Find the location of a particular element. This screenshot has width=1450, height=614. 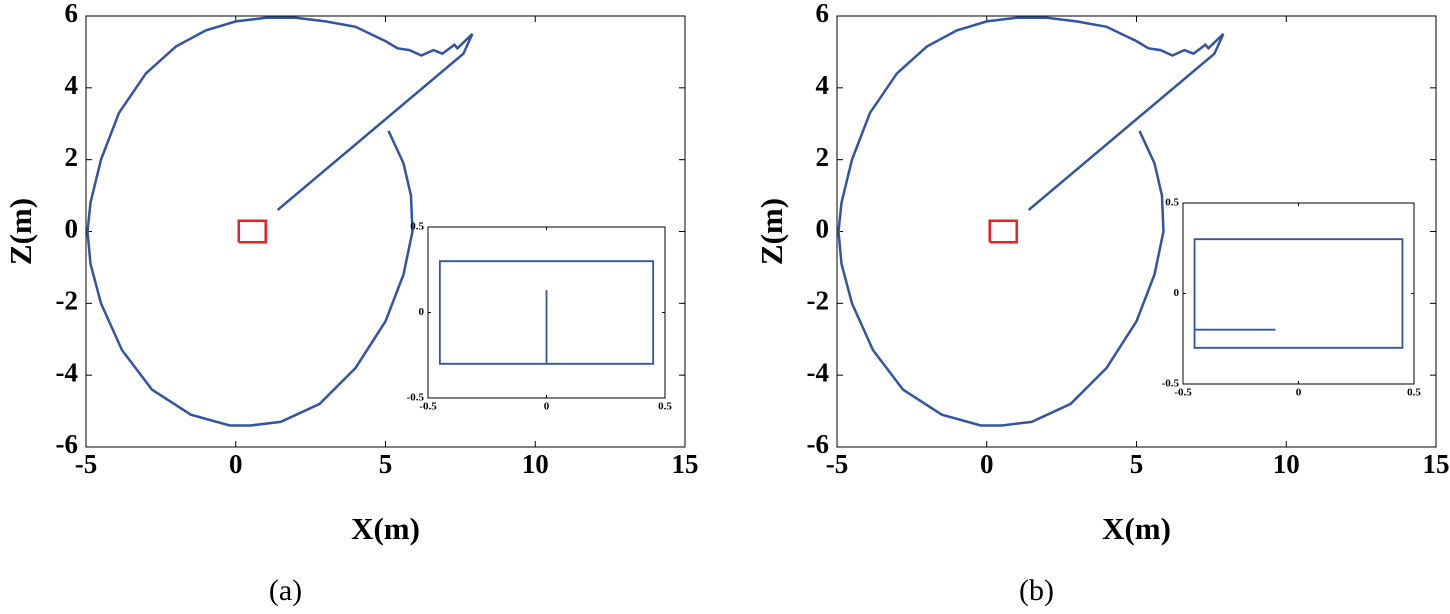

inset-frame is located at coordinates (1298, 293).